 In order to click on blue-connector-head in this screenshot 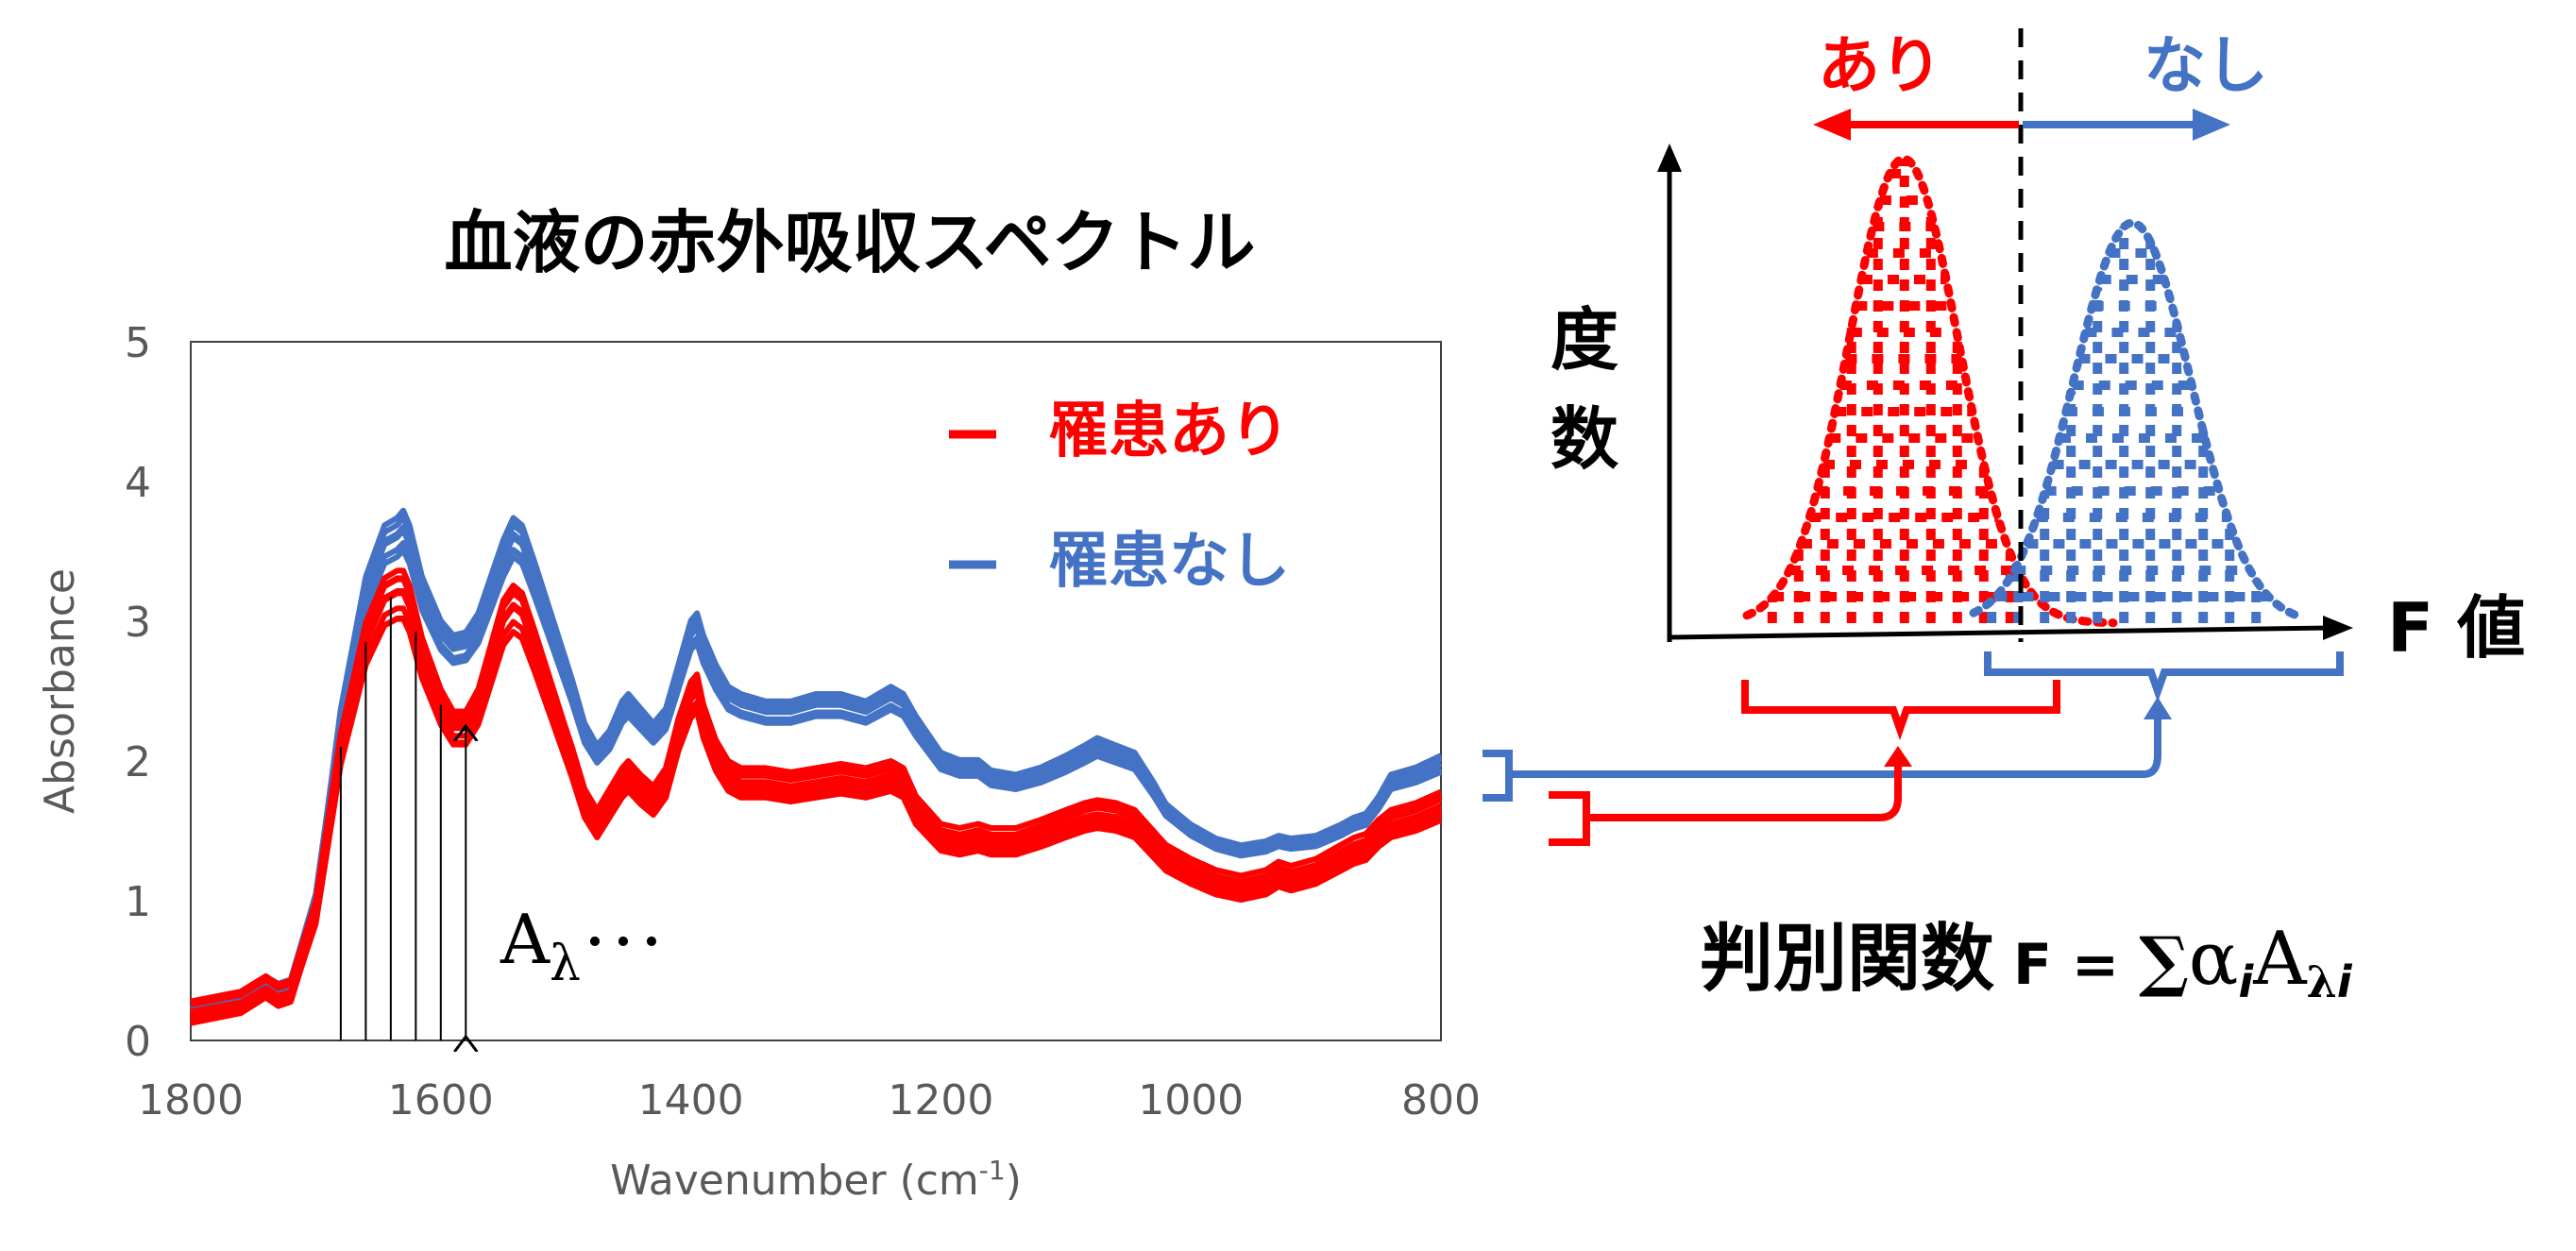, I will do `click(2158, 708)`.